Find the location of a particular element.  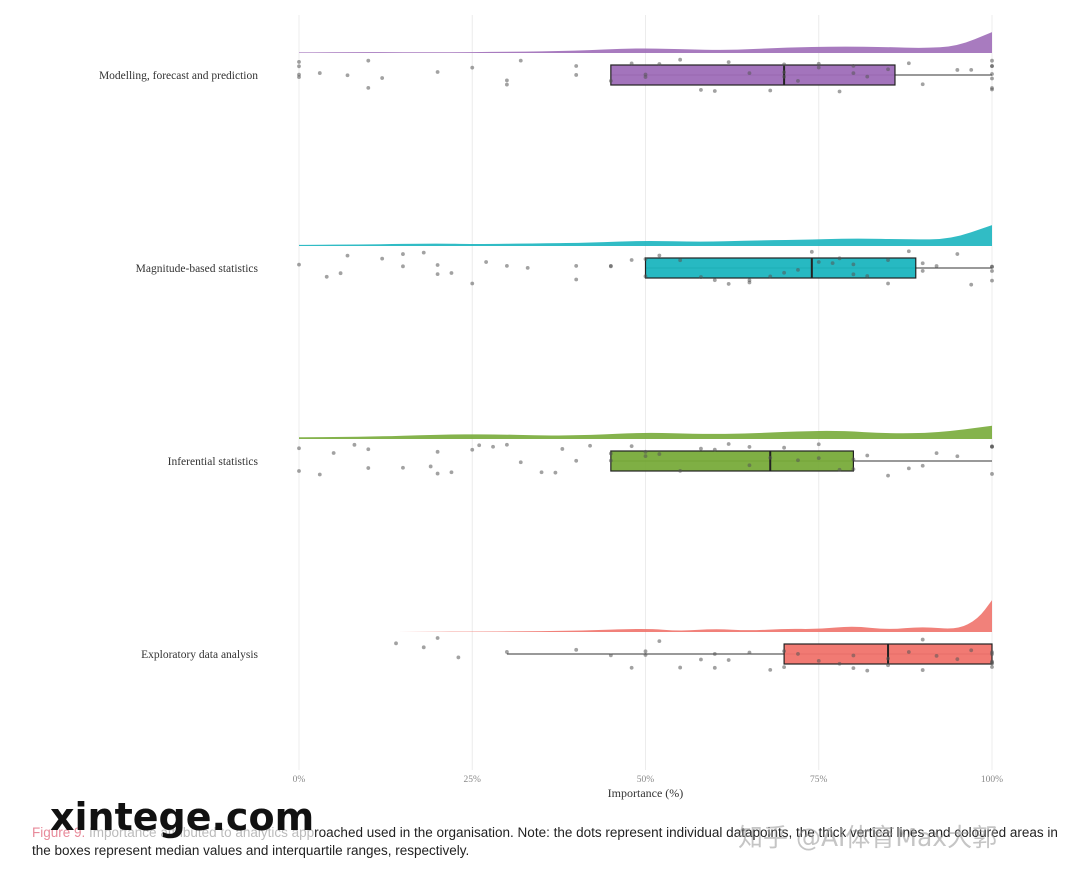

category-label: Modelling, forecast and prediction is located at coordinates (178, 76).